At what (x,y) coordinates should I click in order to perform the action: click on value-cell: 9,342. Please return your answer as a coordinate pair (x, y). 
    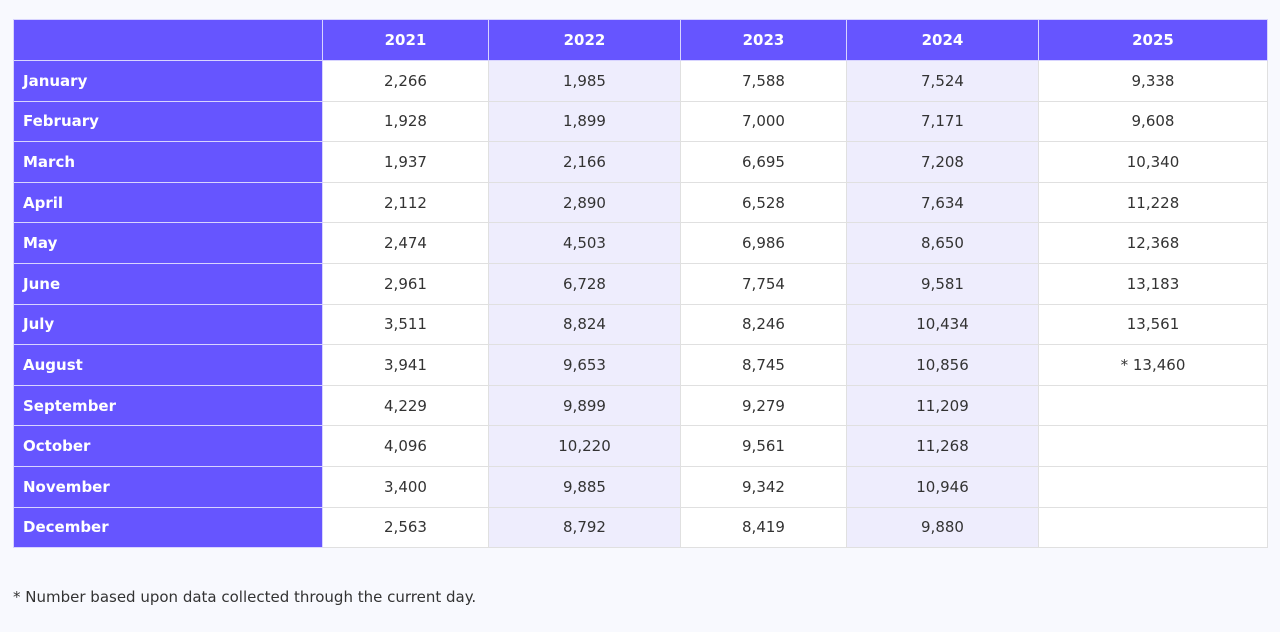
    Looking at the image, I should click on (763, 486).